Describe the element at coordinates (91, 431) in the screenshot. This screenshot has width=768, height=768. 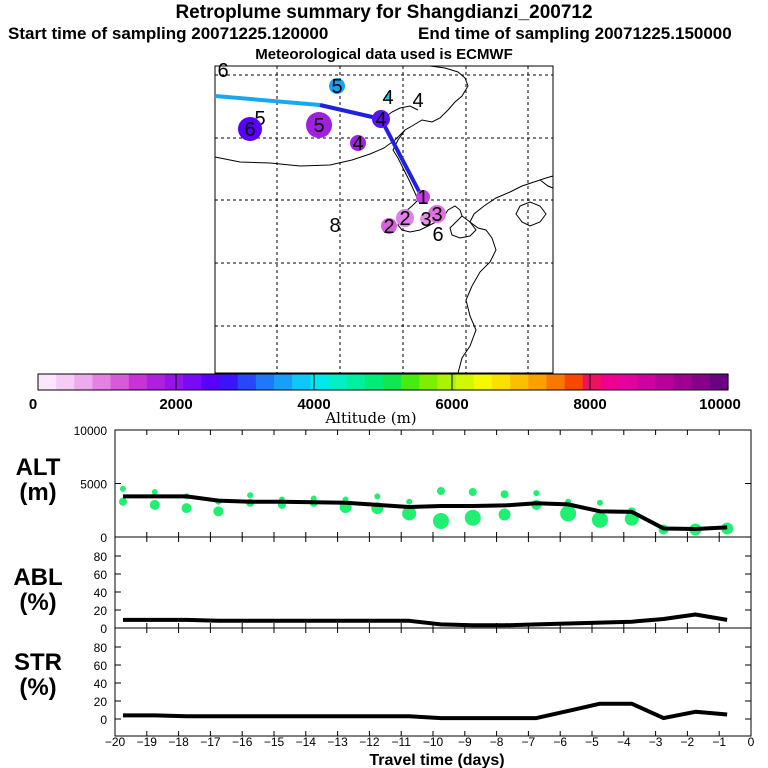
I see `y-tick-label: 10000` at that location.